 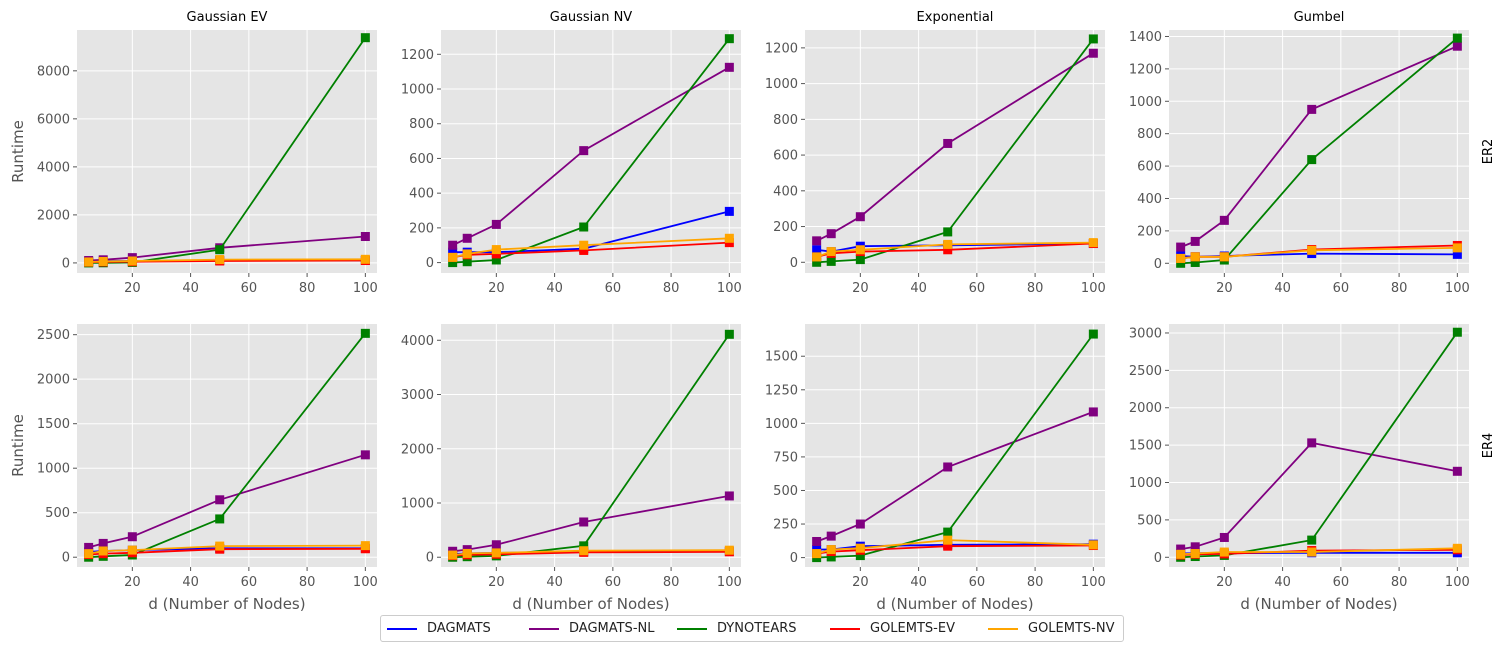 I want to click on x-tick-label: 100, so click(x=1457, y=582).